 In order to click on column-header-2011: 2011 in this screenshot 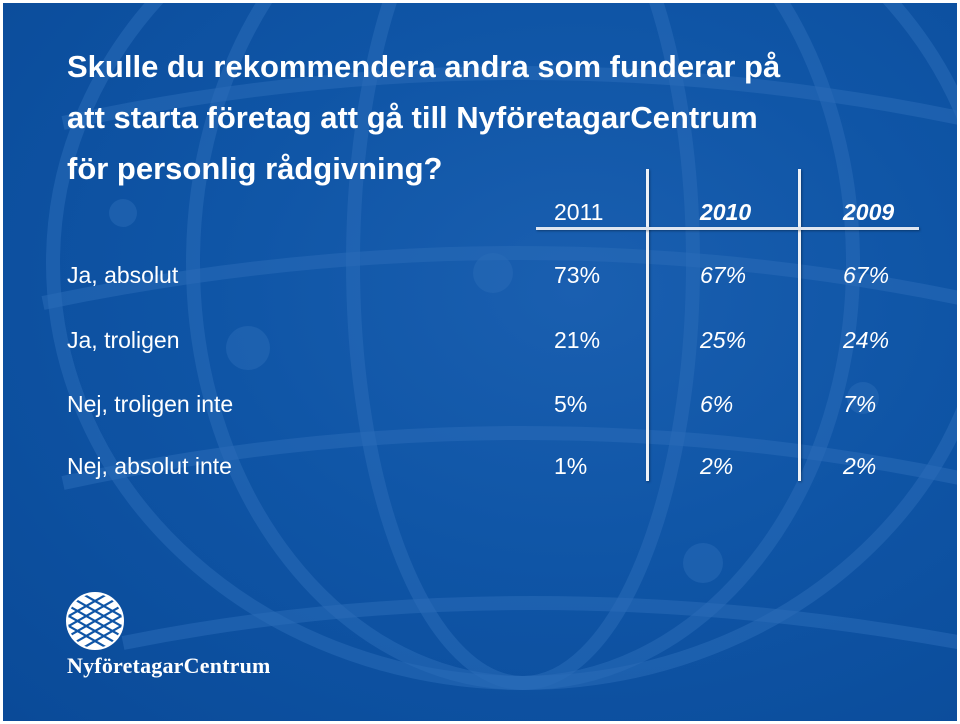, I will do `click(579, 212)`.